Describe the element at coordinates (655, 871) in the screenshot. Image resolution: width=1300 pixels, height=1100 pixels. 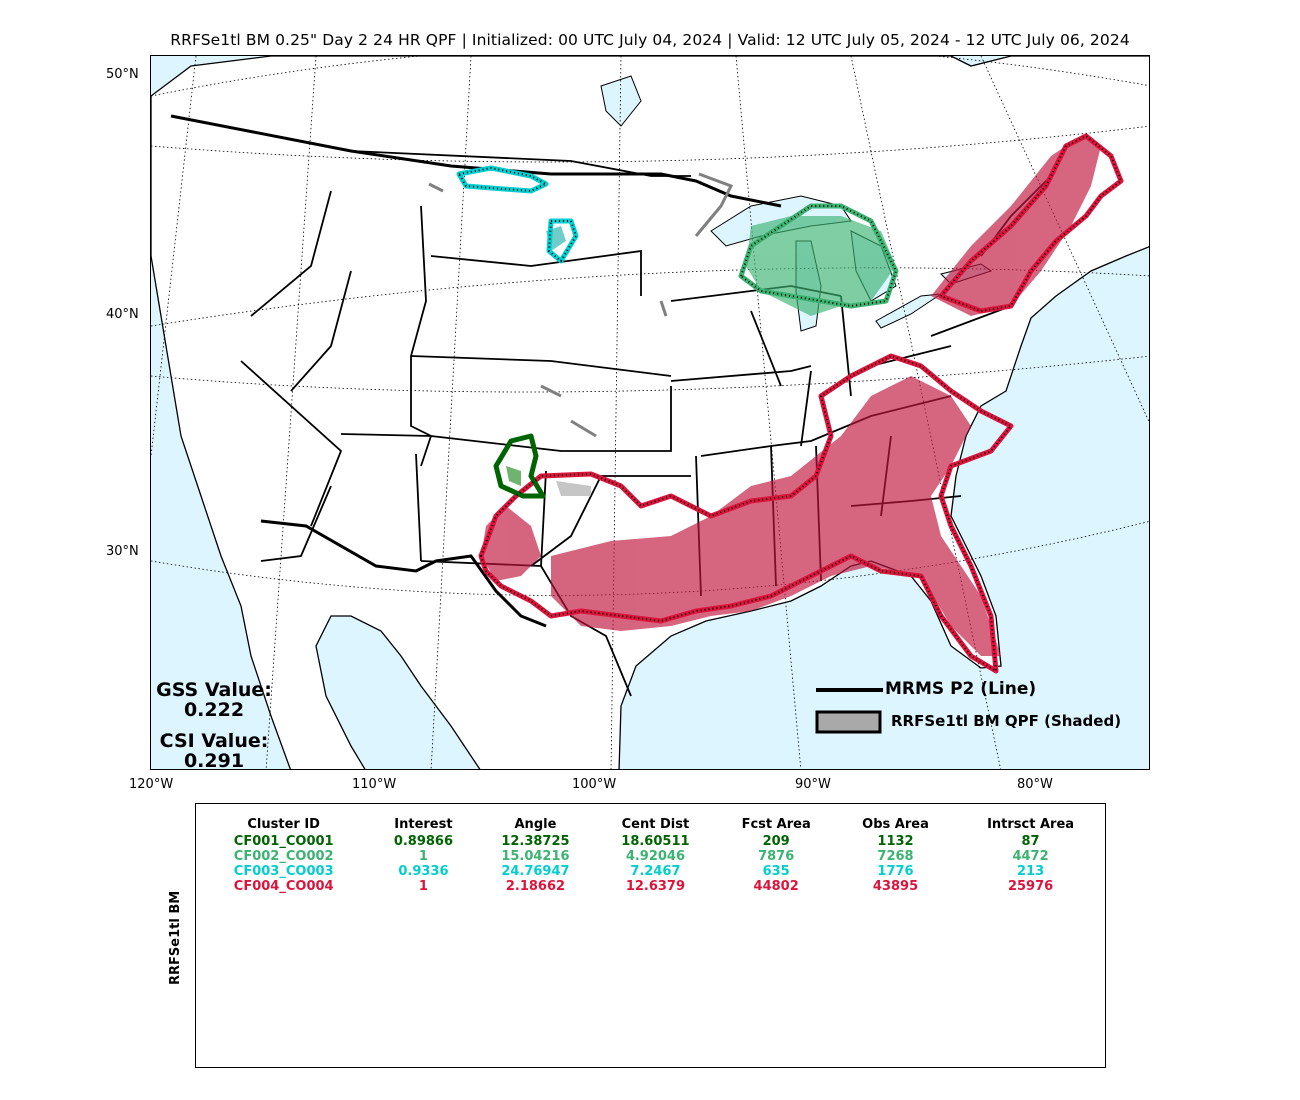
I see `cell-cent-dist: 7.2467` at that location.